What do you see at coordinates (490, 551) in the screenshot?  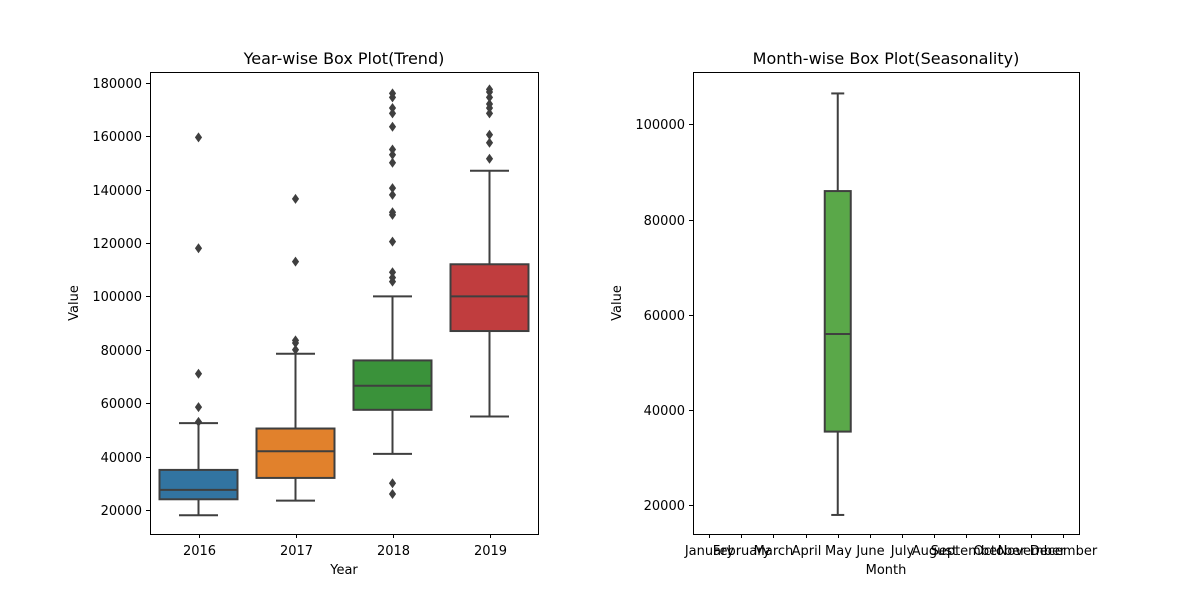 I see `x-tick-label: 2019` at bounding box center [490, 551].